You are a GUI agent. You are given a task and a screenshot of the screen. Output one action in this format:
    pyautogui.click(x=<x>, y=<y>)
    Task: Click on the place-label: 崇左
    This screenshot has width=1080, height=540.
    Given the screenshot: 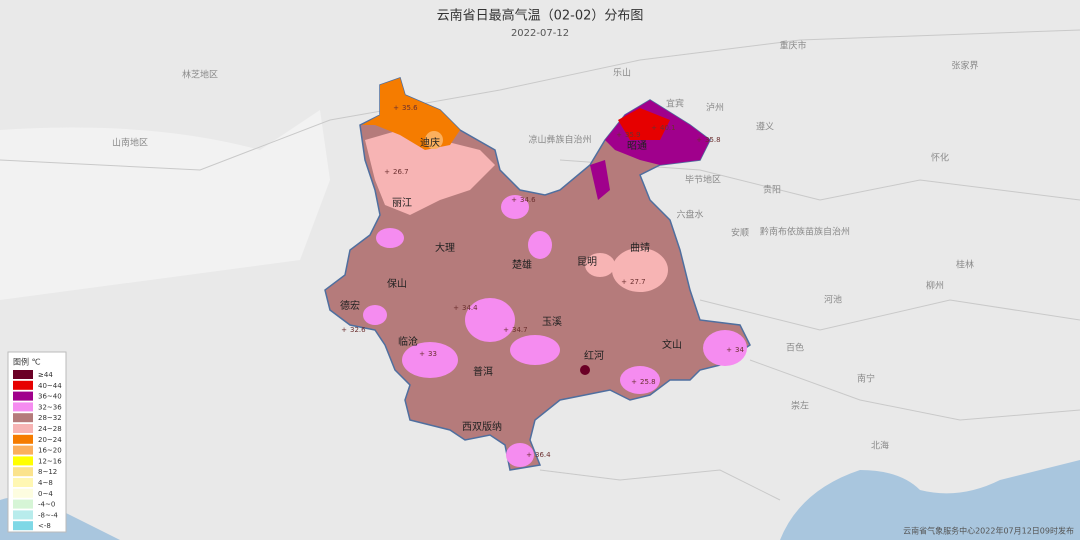 What is the action you would take?
    pyautogui.click(x=800, y=406)
    